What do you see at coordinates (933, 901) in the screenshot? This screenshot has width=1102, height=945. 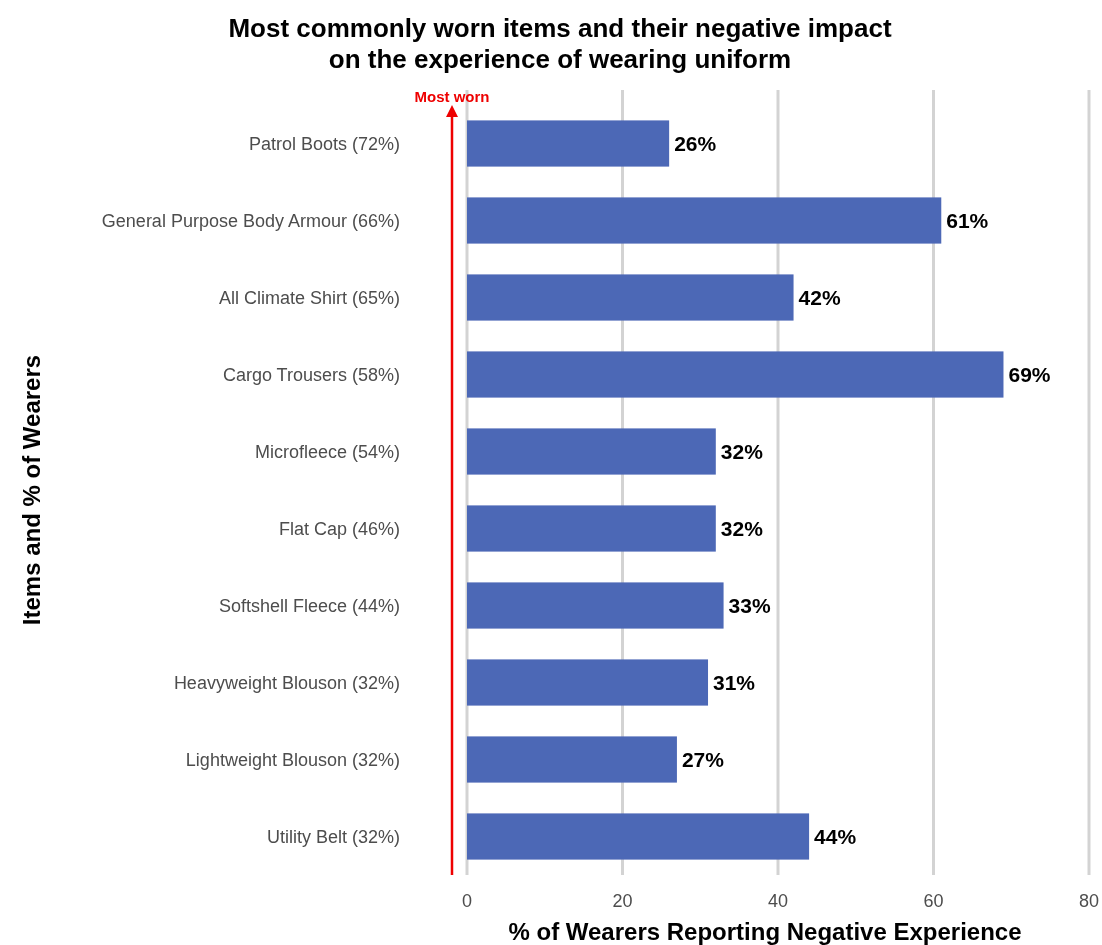 I see `x-tick-label: 60` at bounding box center [933, 901].